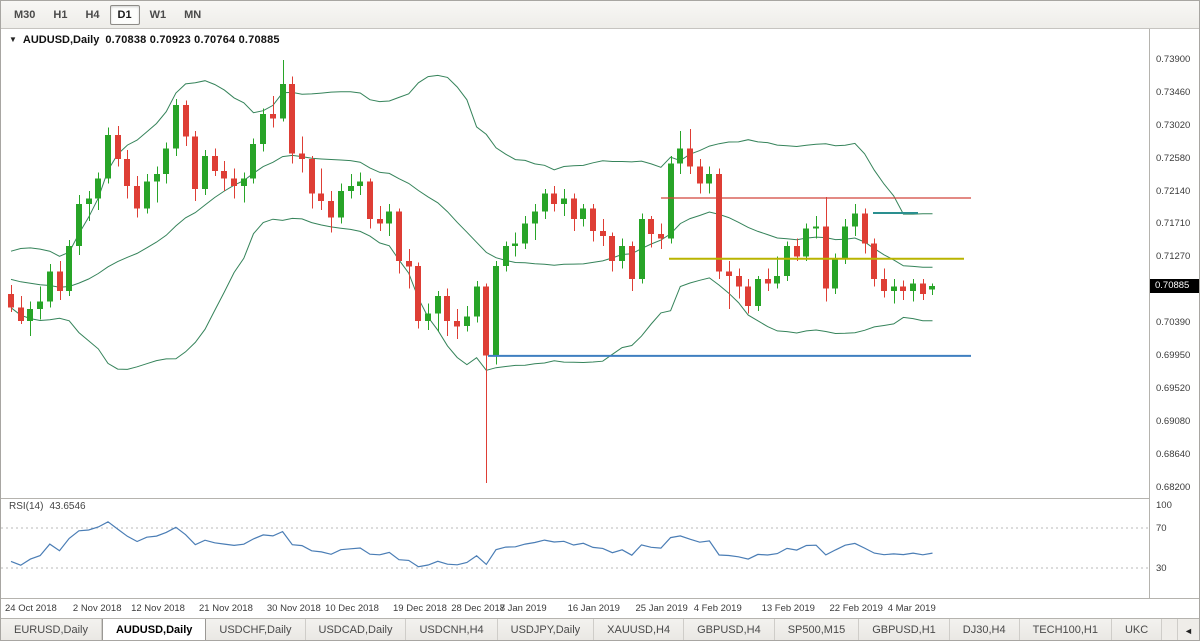 The height and width of the screenshot is (641, 1200). What do you see at coordinates (420, 608) in the screenshot?
I see `time-axis-label: 19 Dec 2018` at bounding box center [420, 608].